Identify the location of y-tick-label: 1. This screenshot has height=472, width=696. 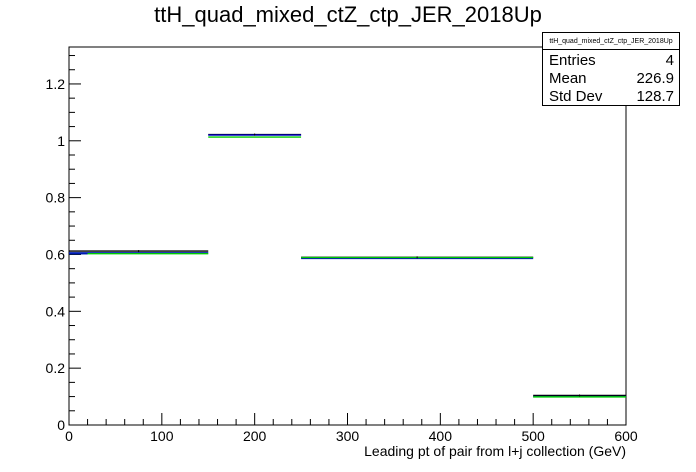
(61, 141).